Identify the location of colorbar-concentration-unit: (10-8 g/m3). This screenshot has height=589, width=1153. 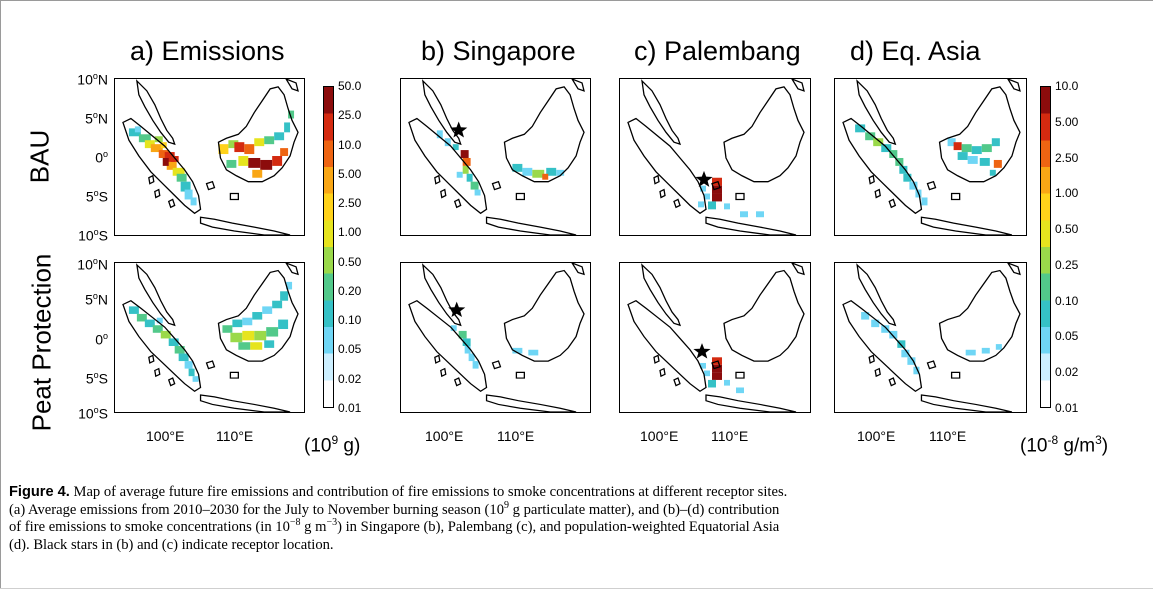
(1064, 445).